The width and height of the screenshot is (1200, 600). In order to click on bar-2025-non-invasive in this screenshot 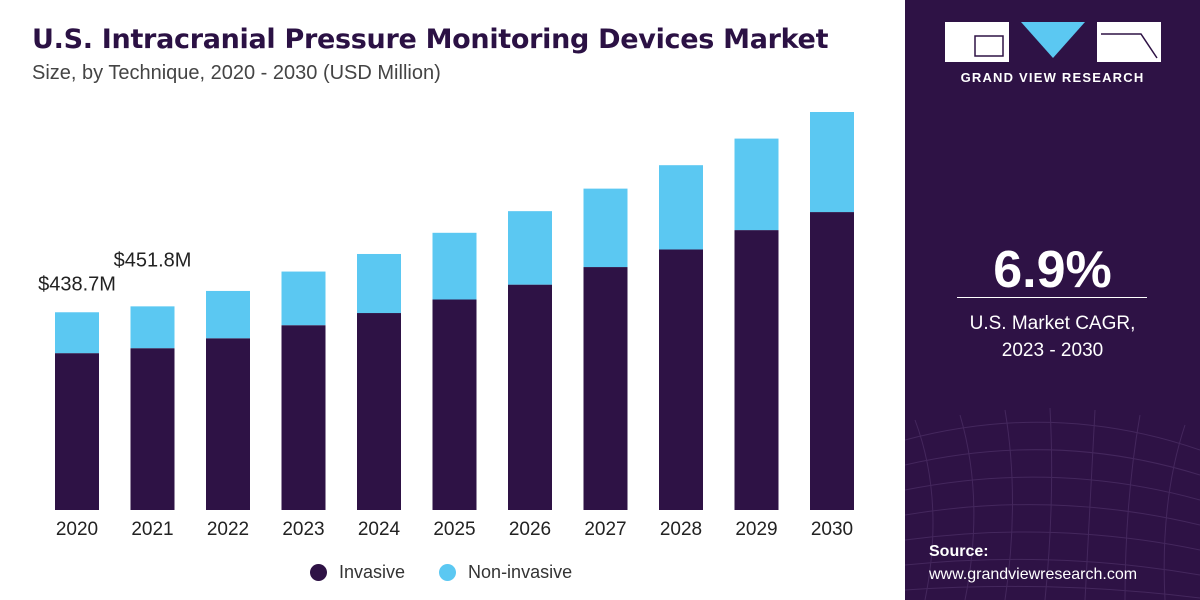, I will do `click(454, 266)`.